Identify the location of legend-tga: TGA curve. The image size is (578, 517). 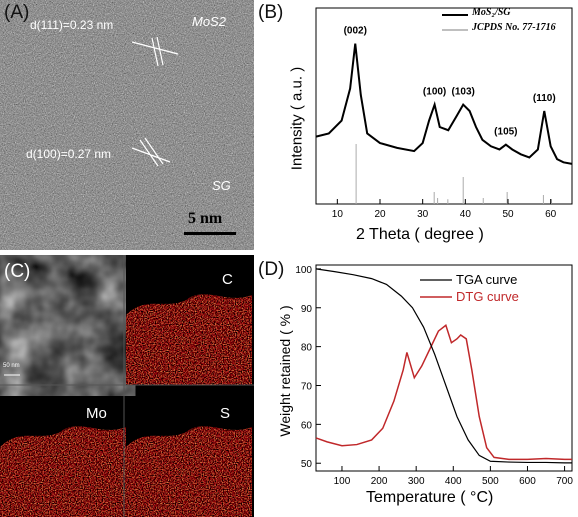
(487, 279).